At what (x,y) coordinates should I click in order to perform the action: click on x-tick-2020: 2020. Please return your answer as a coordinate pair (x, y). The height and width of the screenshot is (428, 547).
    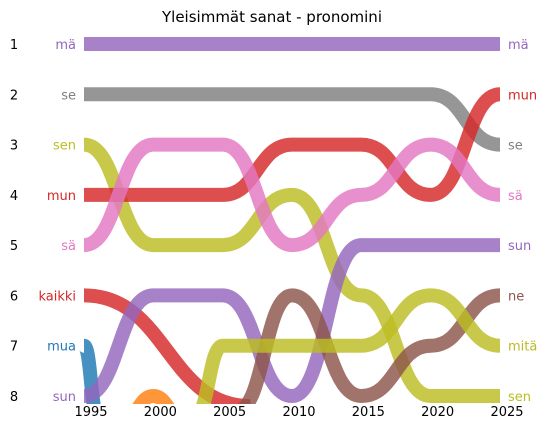
    Looking at the image, I should click on (437, 412).